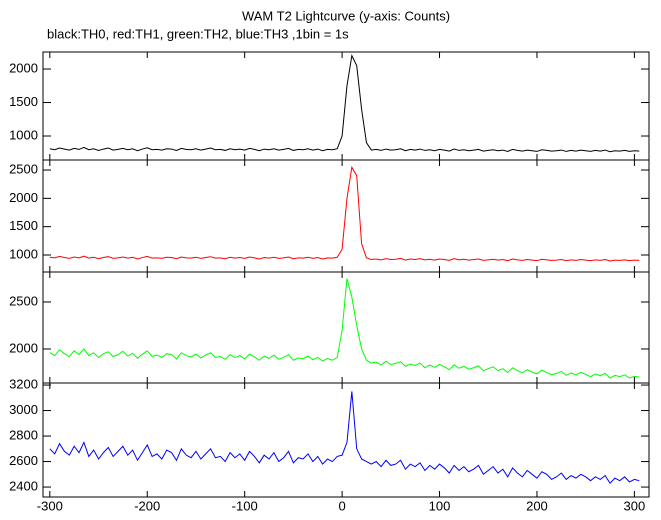  Describe the element at coordinates (440, 505) in the screenshot. I see `x-tick-label: 100` at that location.